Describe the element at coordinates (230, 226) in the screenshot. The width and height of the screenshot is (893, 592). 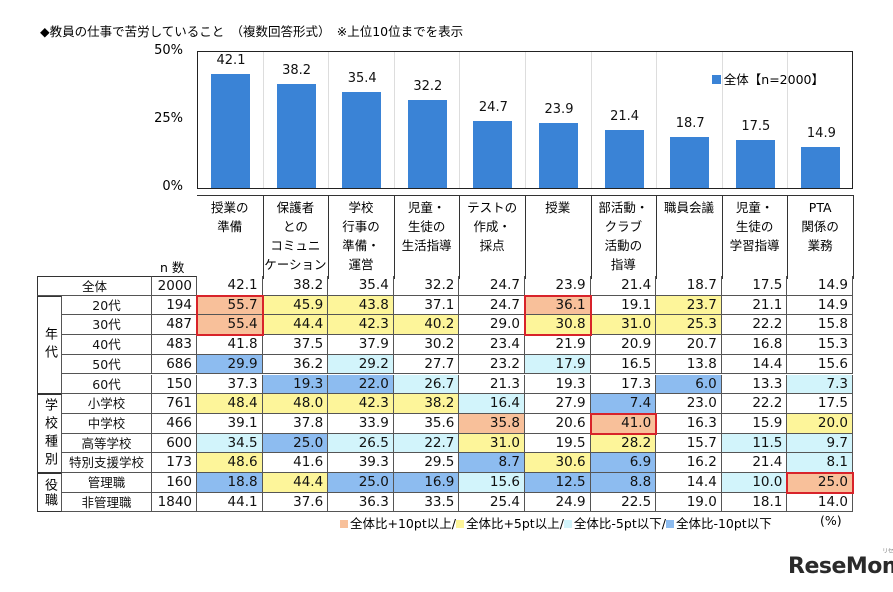
I see `column-header-line: 準備` at that location.